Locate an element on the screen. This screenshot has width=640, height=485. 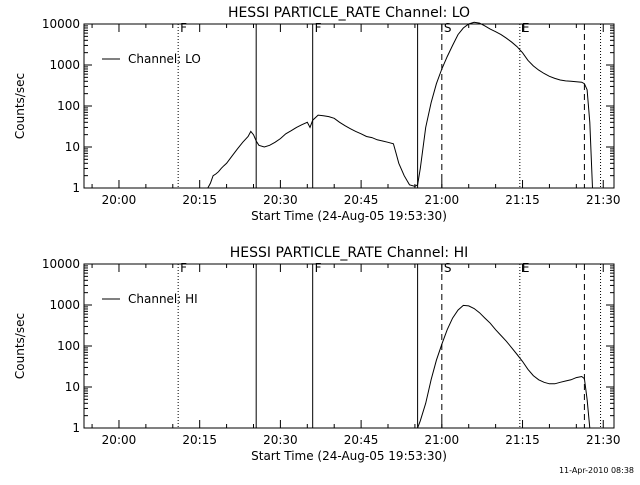
chart-title: HESSI PARTICLE_RATE Channel: LO is located at coordinates (349, 13).